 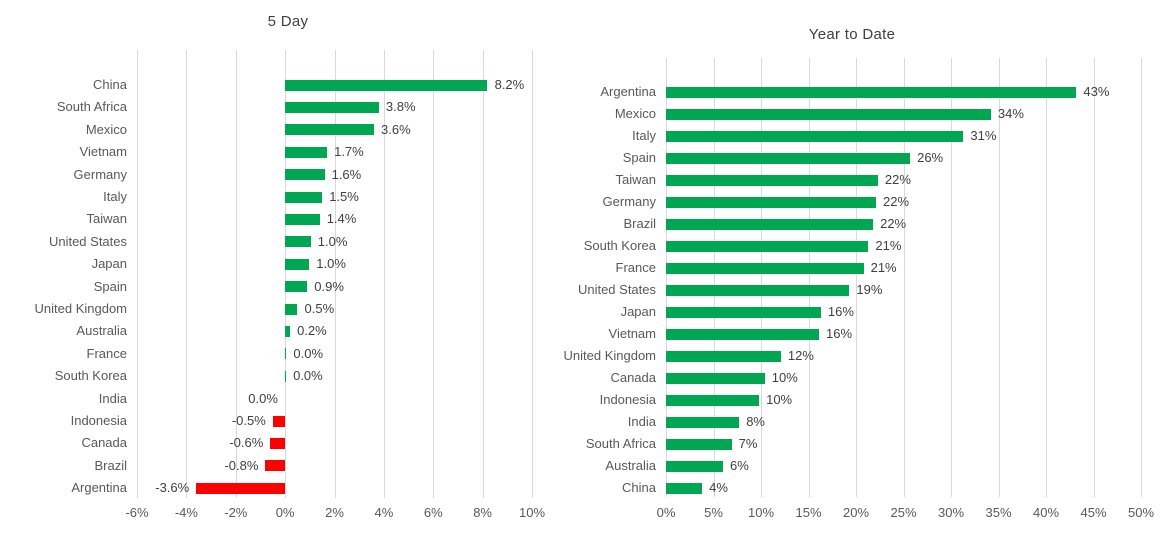 I want to click on positive-bar-mexico, so click(x=329, y=130).